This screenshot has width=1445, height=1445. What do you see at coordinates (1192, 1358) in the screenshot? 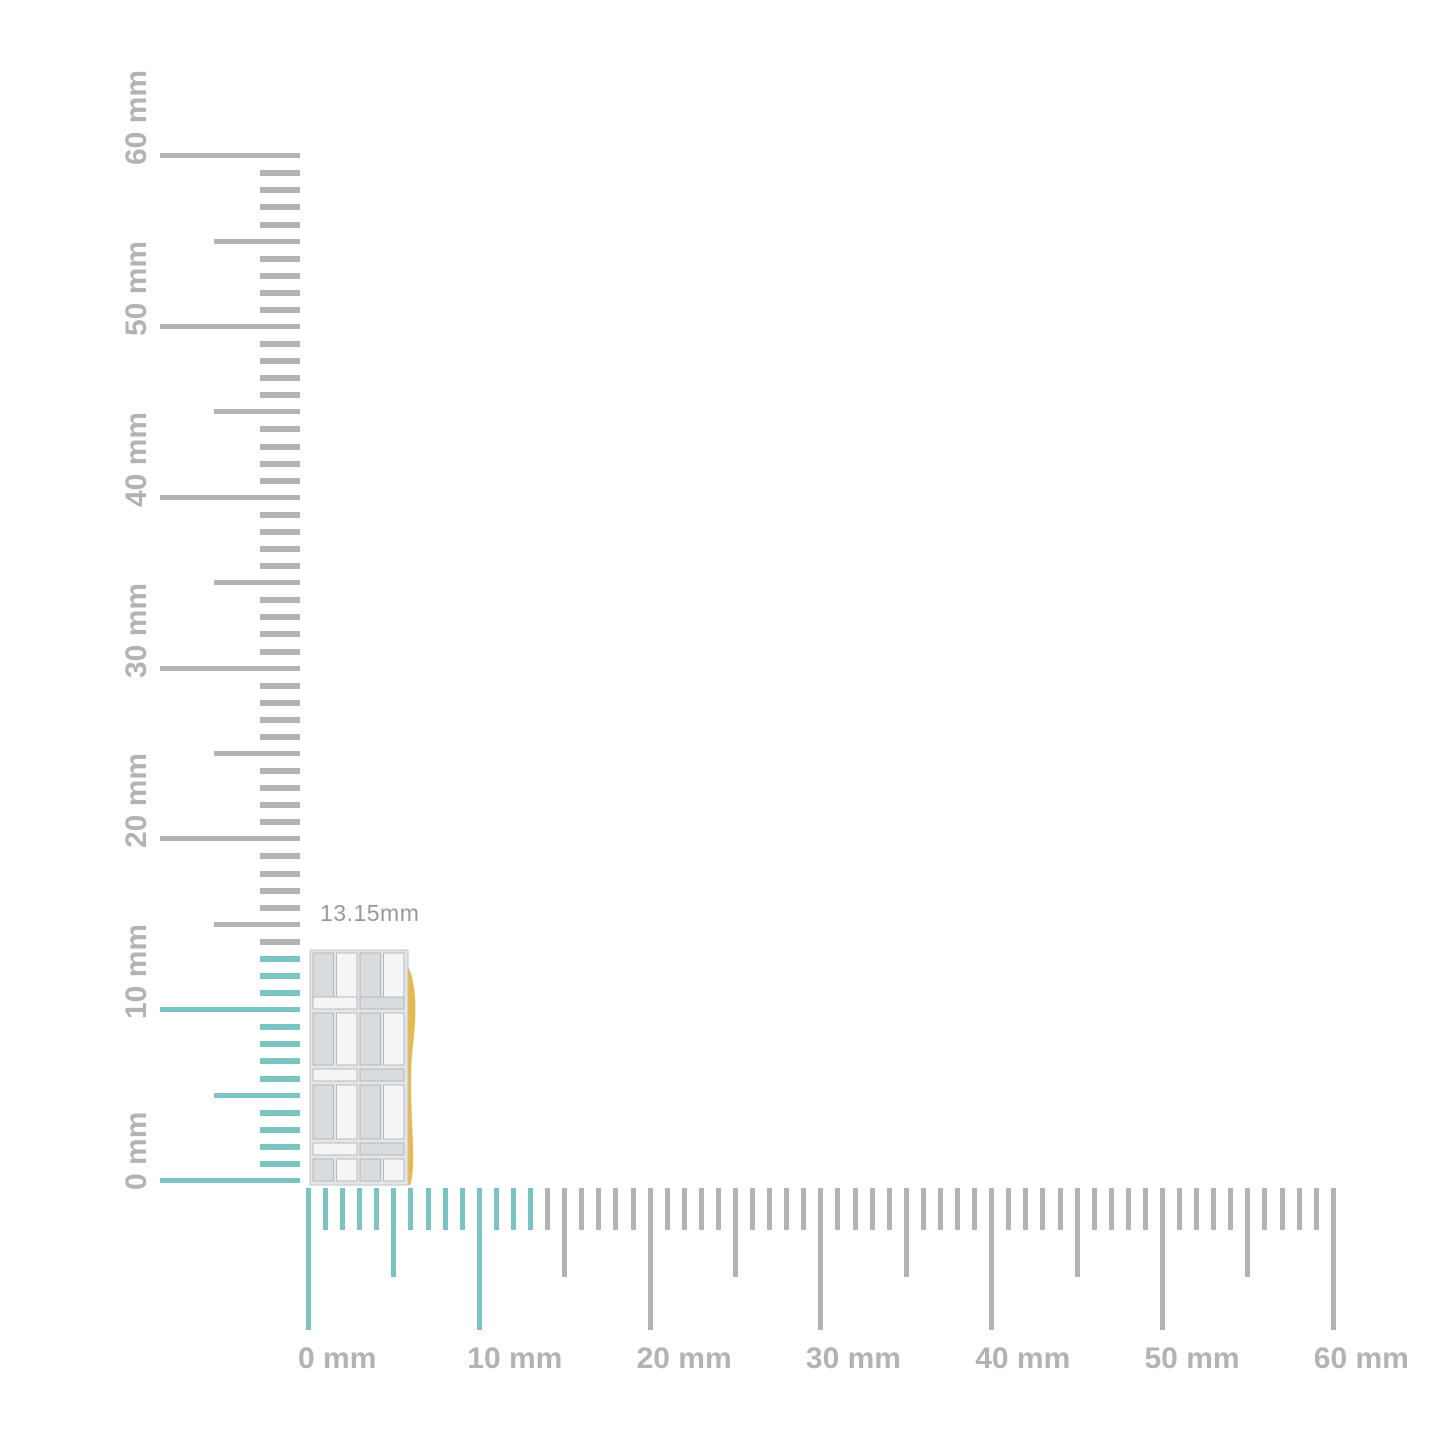
I see `horizontal-ruler-label: 50 mm` at bounding box center [1192, 1358].